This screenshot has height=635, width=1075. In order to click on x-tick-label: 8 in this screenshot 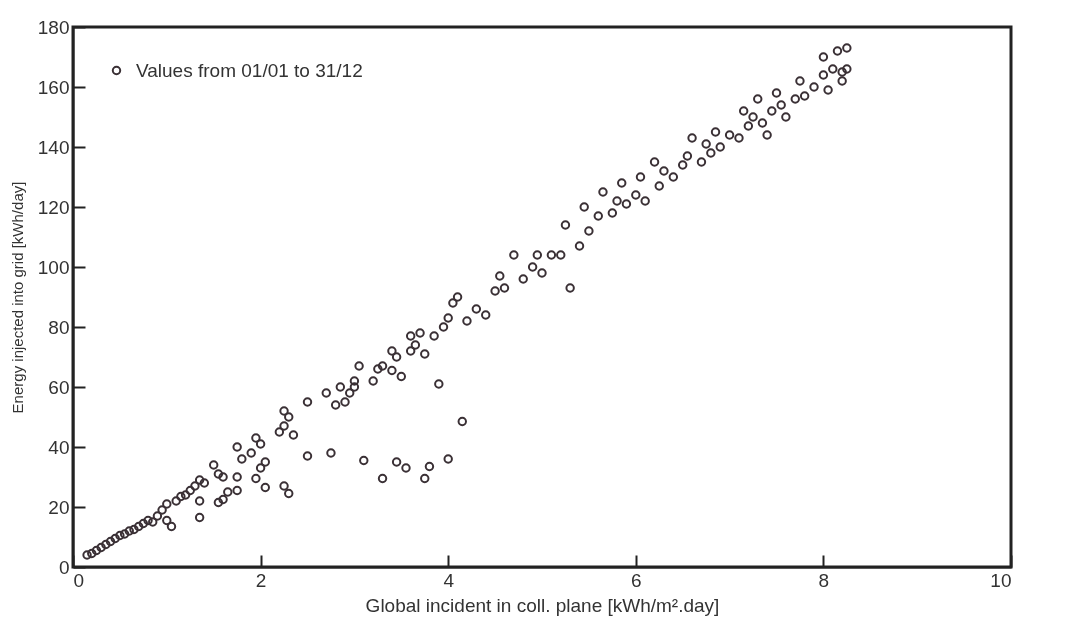, I will do `click(824, 580)`.